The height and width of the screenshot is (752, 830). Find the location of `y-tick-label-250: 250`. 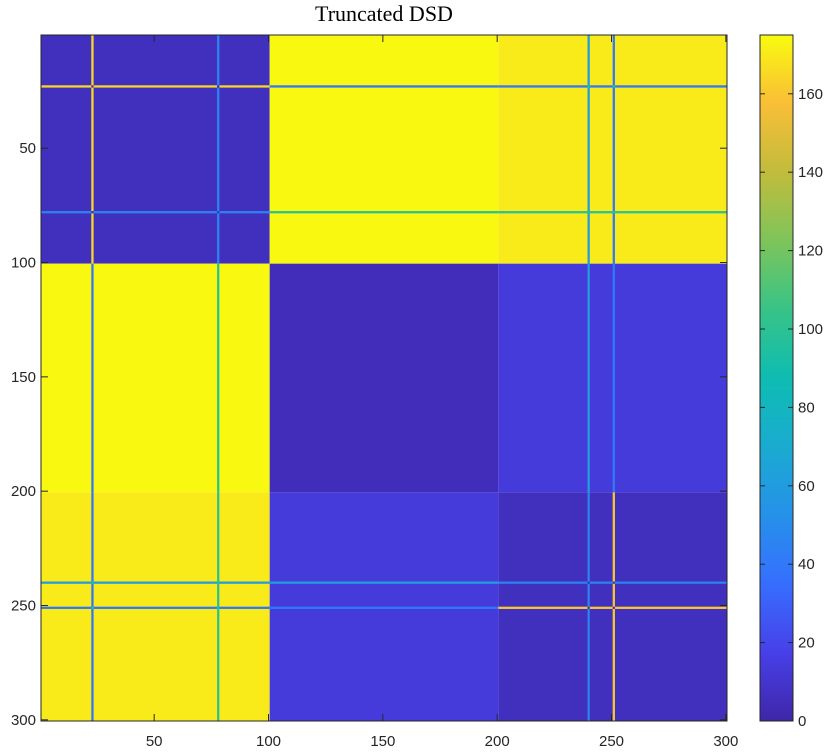

y-tick-label-250: 250 is located at coordinates (23, 606).